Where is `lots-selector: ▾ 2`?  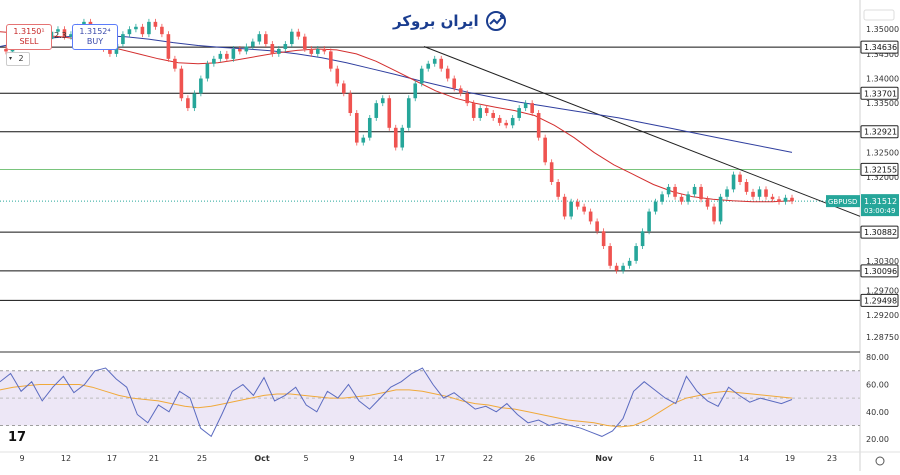 lots-selector: ▾ 2 is located at coordinates (18, 59).